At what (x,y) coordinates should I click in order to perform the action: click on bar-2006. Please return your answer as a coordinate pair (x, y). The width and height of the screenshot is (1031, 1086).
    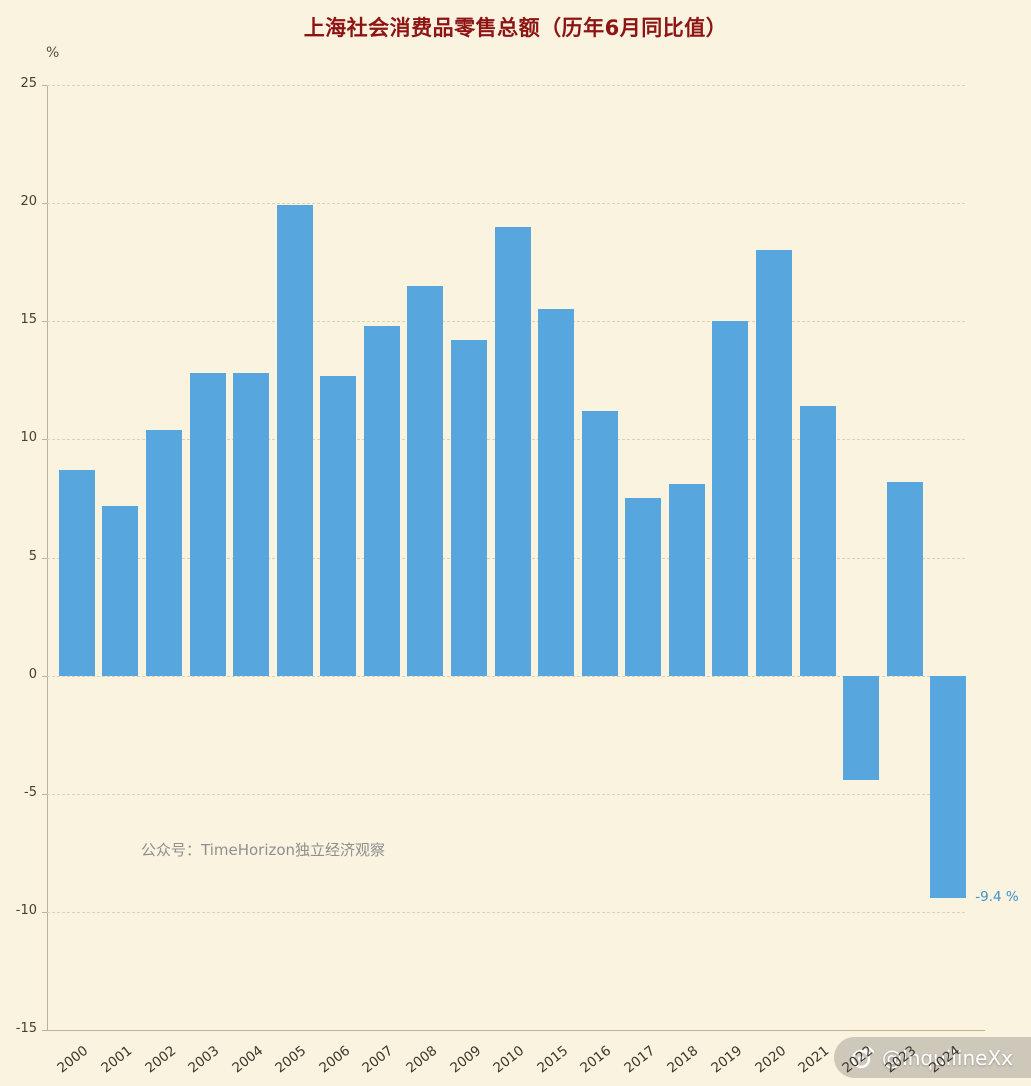
    Looking at the image, I should click on (338, 525).